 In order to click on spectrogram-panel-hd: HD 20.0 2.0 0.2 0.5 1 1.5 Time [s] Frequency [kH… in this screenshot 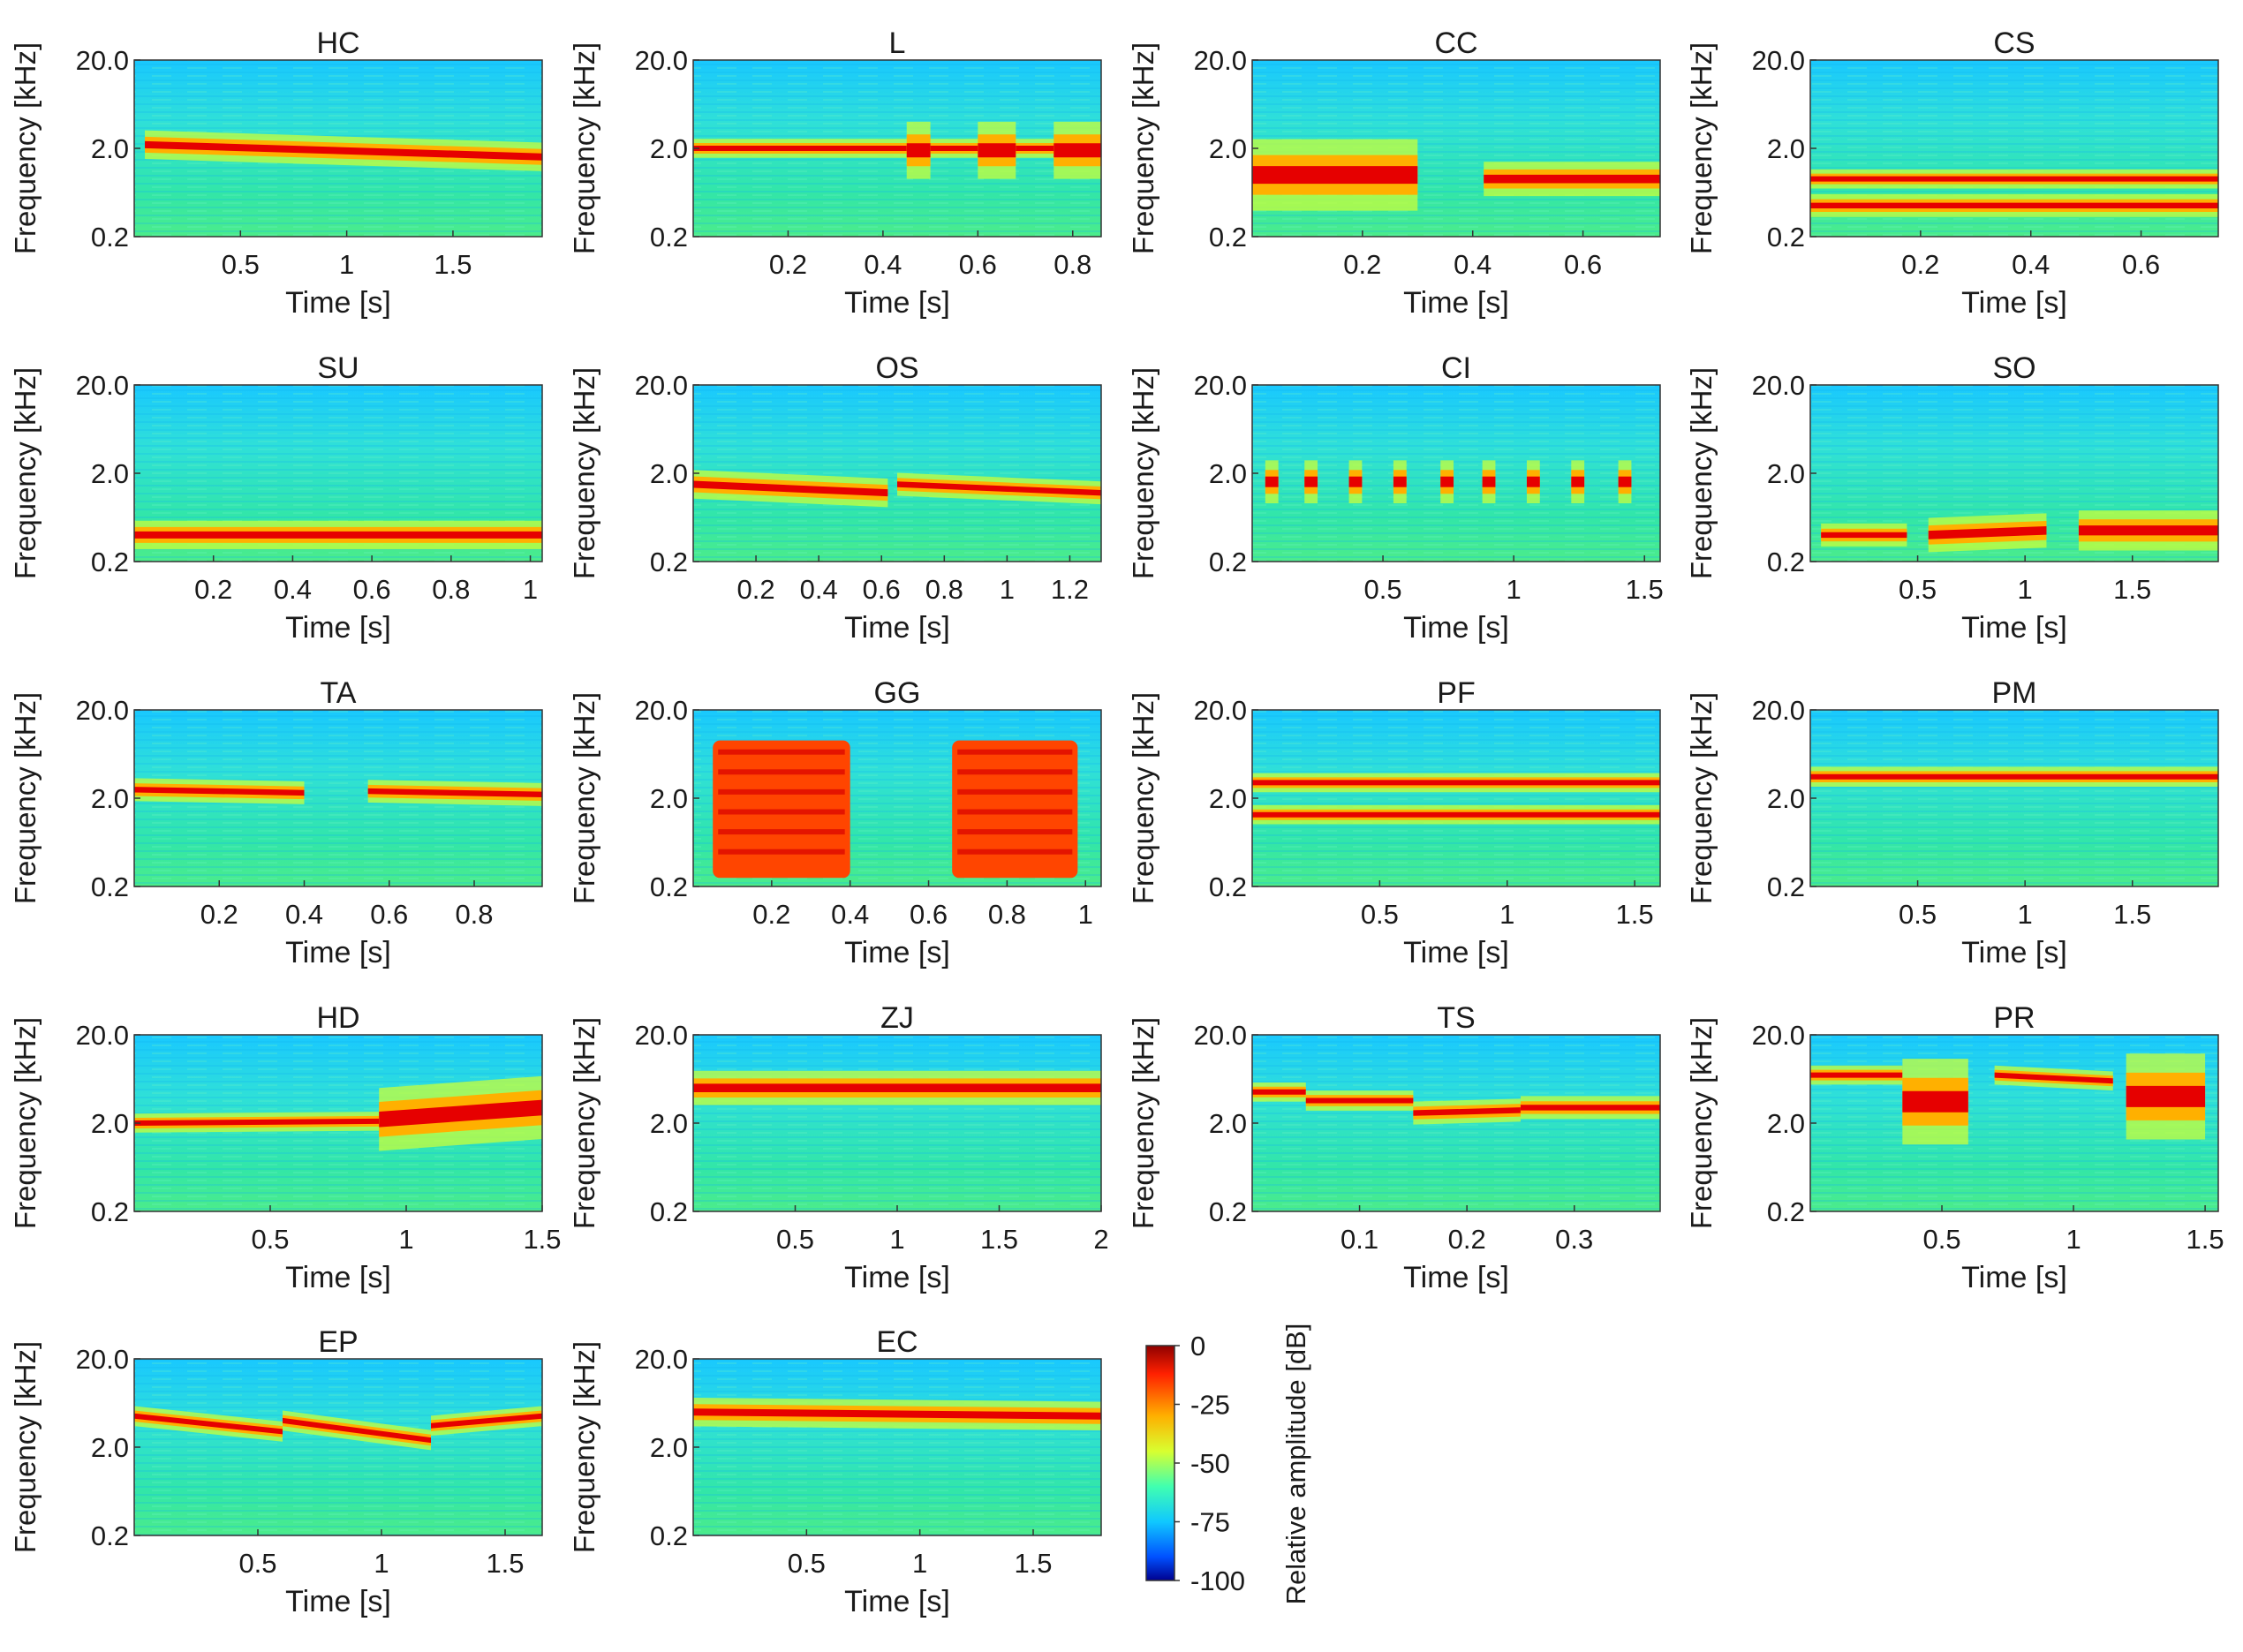, I will do `click(285, 1147)`.